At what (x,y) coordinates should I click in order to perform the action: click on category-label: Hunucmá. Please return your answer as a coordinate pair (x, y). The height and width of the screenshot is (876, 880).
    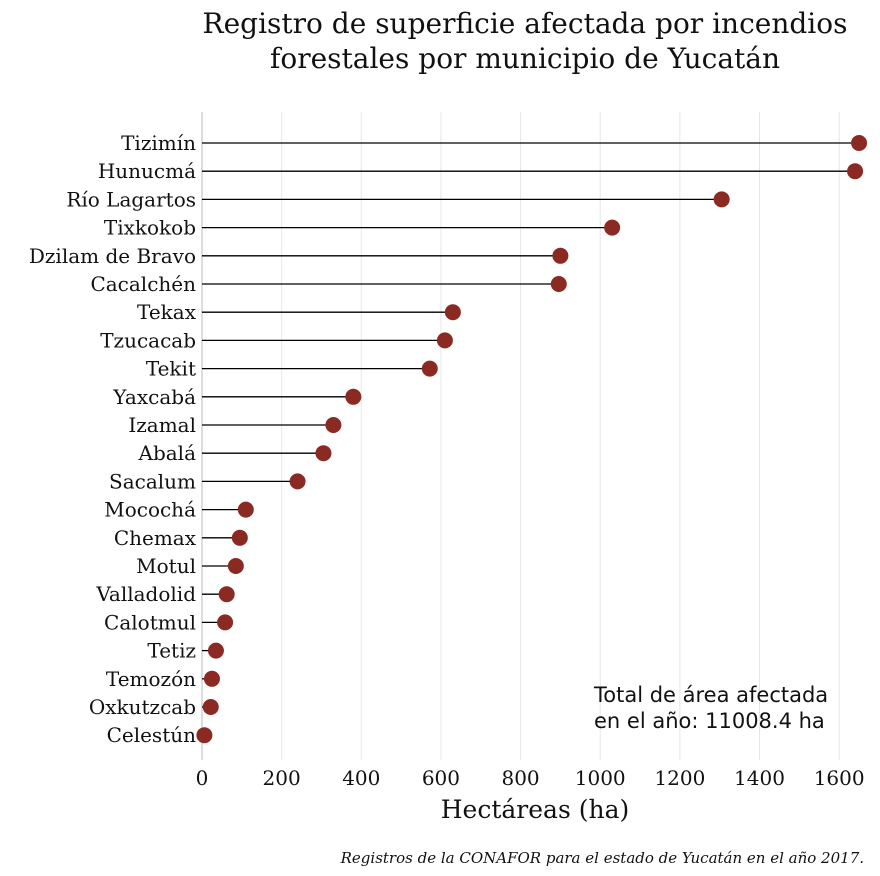
    Looking at the image, I should click on (147, 171).